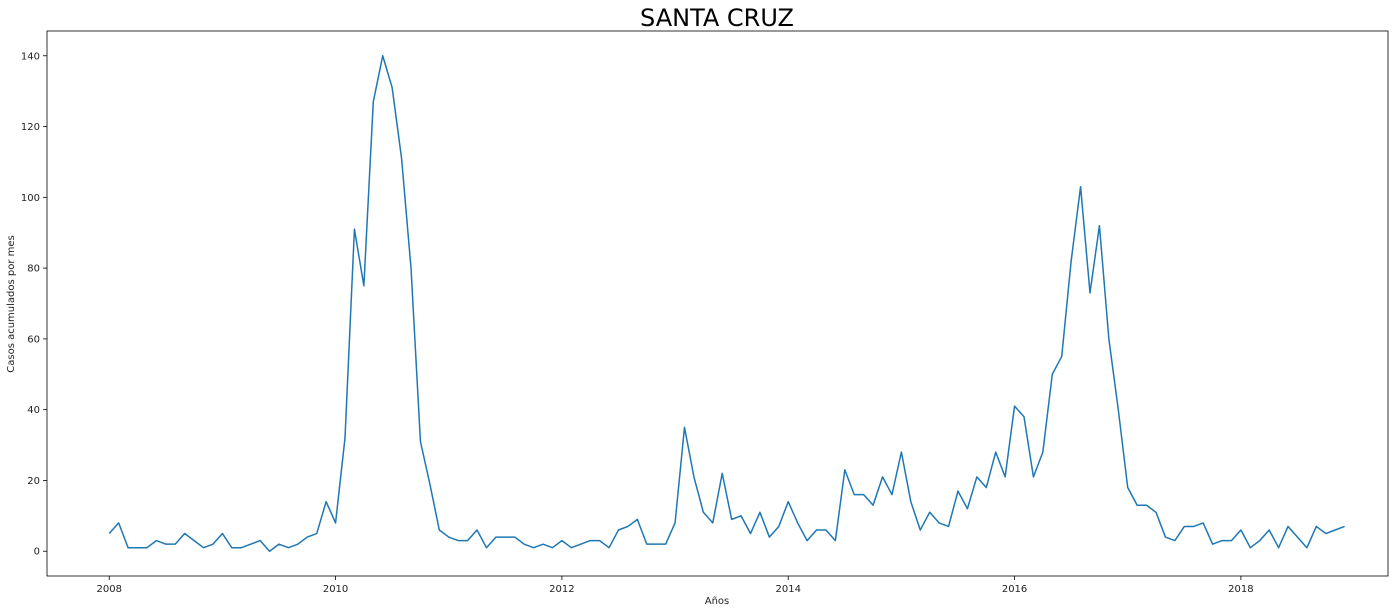 Image resolution: width=1393 pixels, height=613 pixels. I want to click on y-tick-label: 120, so click(30, 127).